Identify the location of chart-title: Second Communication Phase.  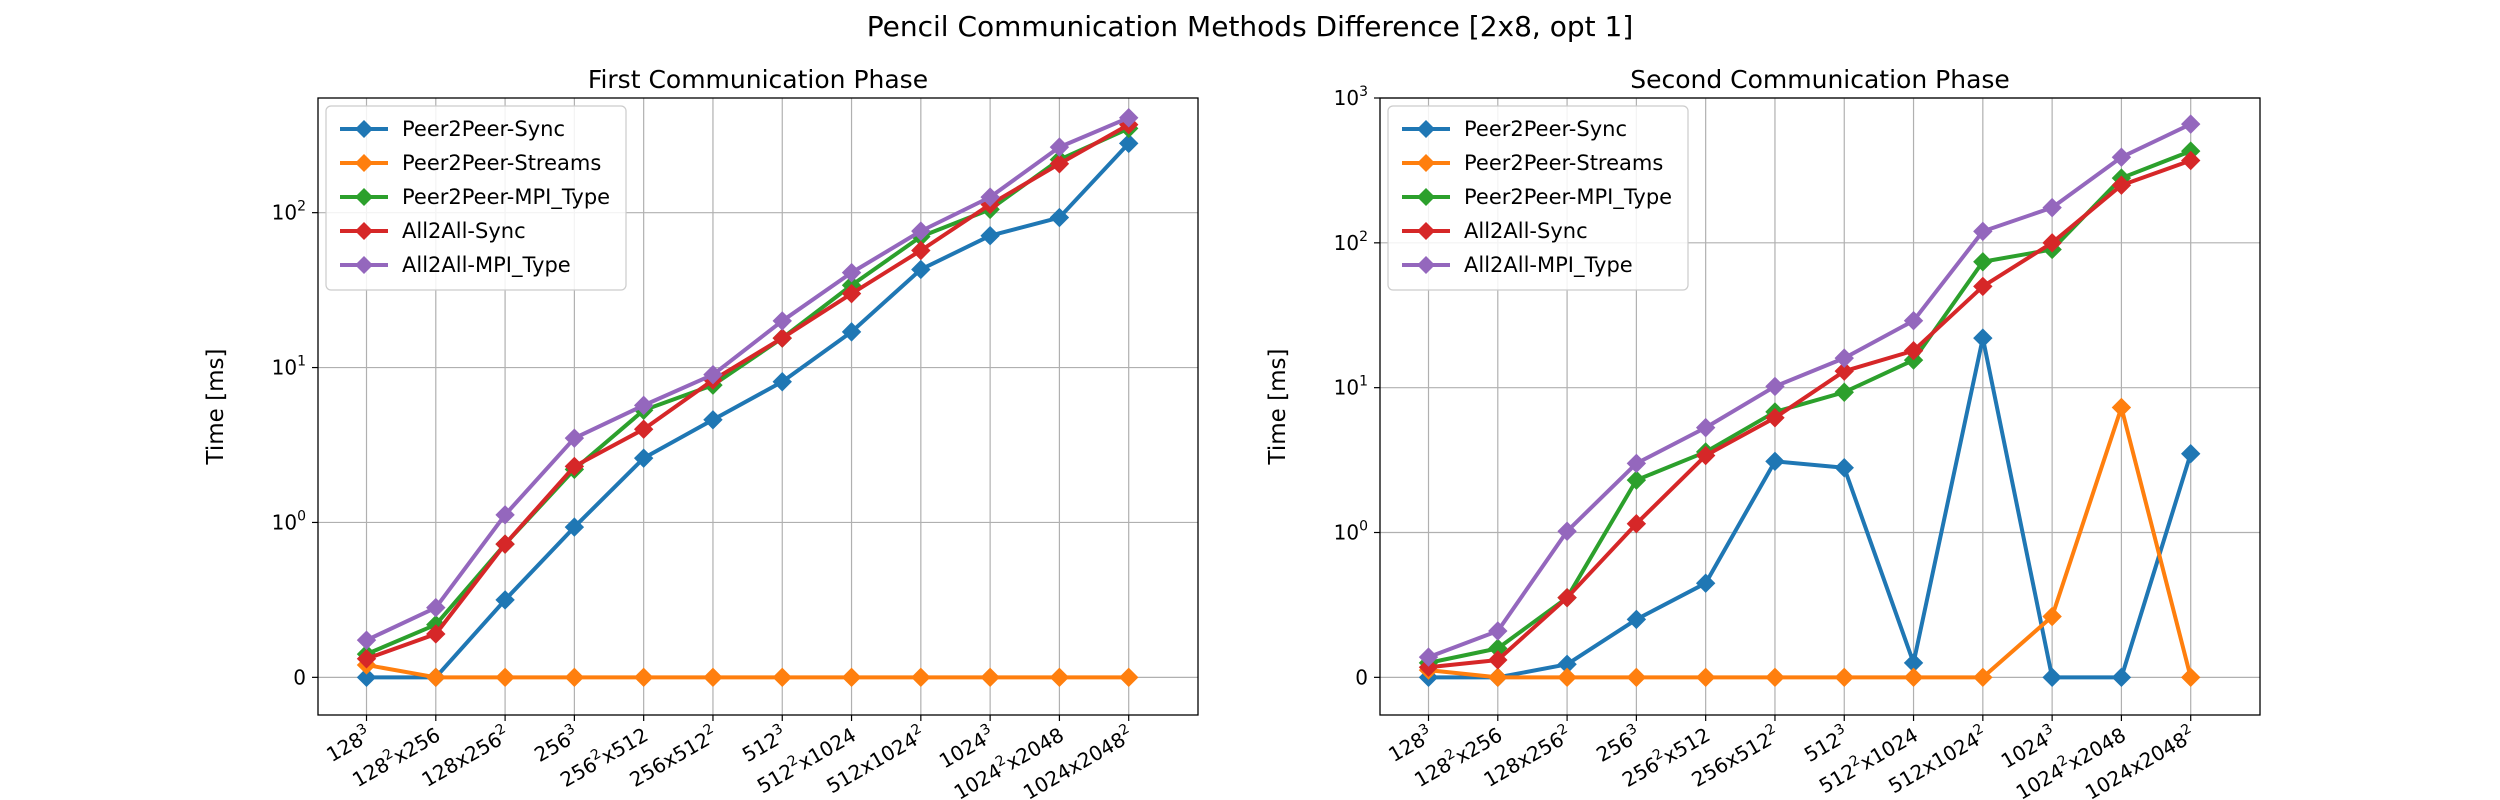
(1820, 79).